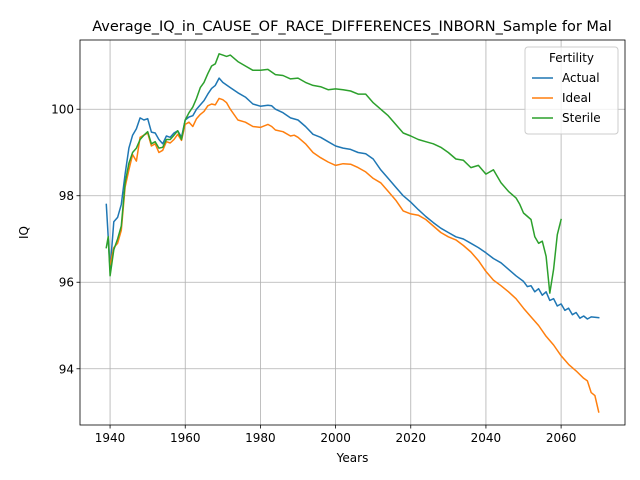 This screenshot has width=640, height=480. Describe the element at coordinates (62, 110) in the screenshot. I see `y-tick-label: 100` at that location.